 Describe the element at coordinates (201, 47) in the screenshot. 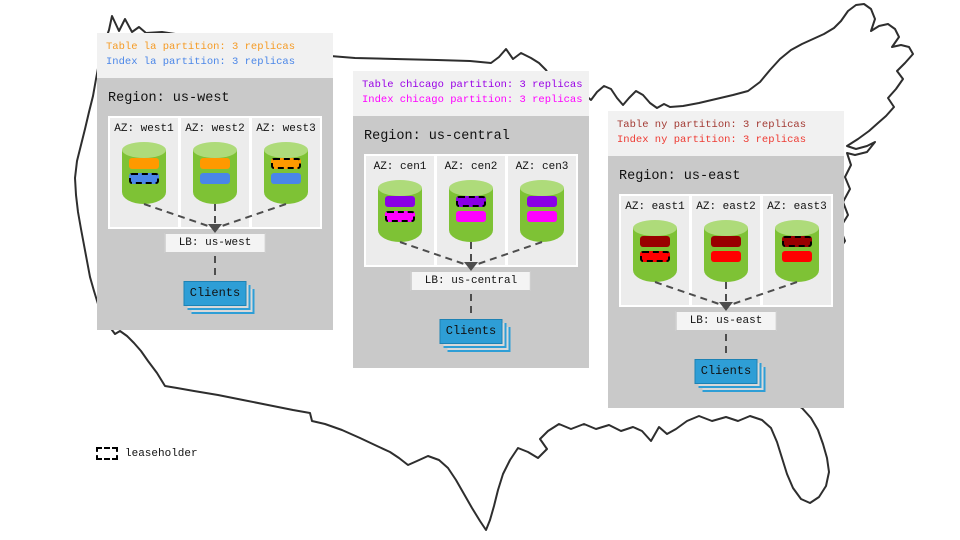

I see `table-partition-note: Table la partition: 3 replicas` at that location.